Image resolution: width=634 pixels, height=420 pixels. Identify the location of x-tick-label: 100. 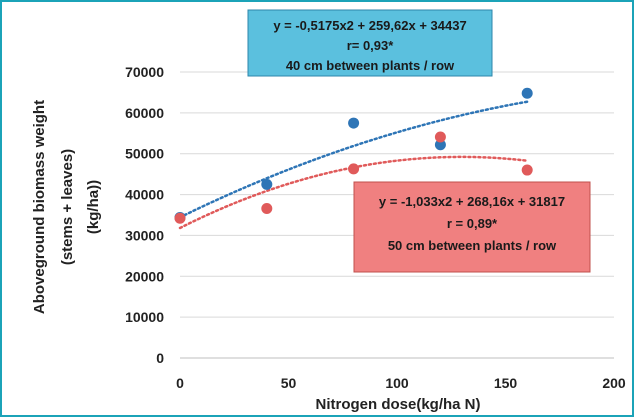
(397, 383).